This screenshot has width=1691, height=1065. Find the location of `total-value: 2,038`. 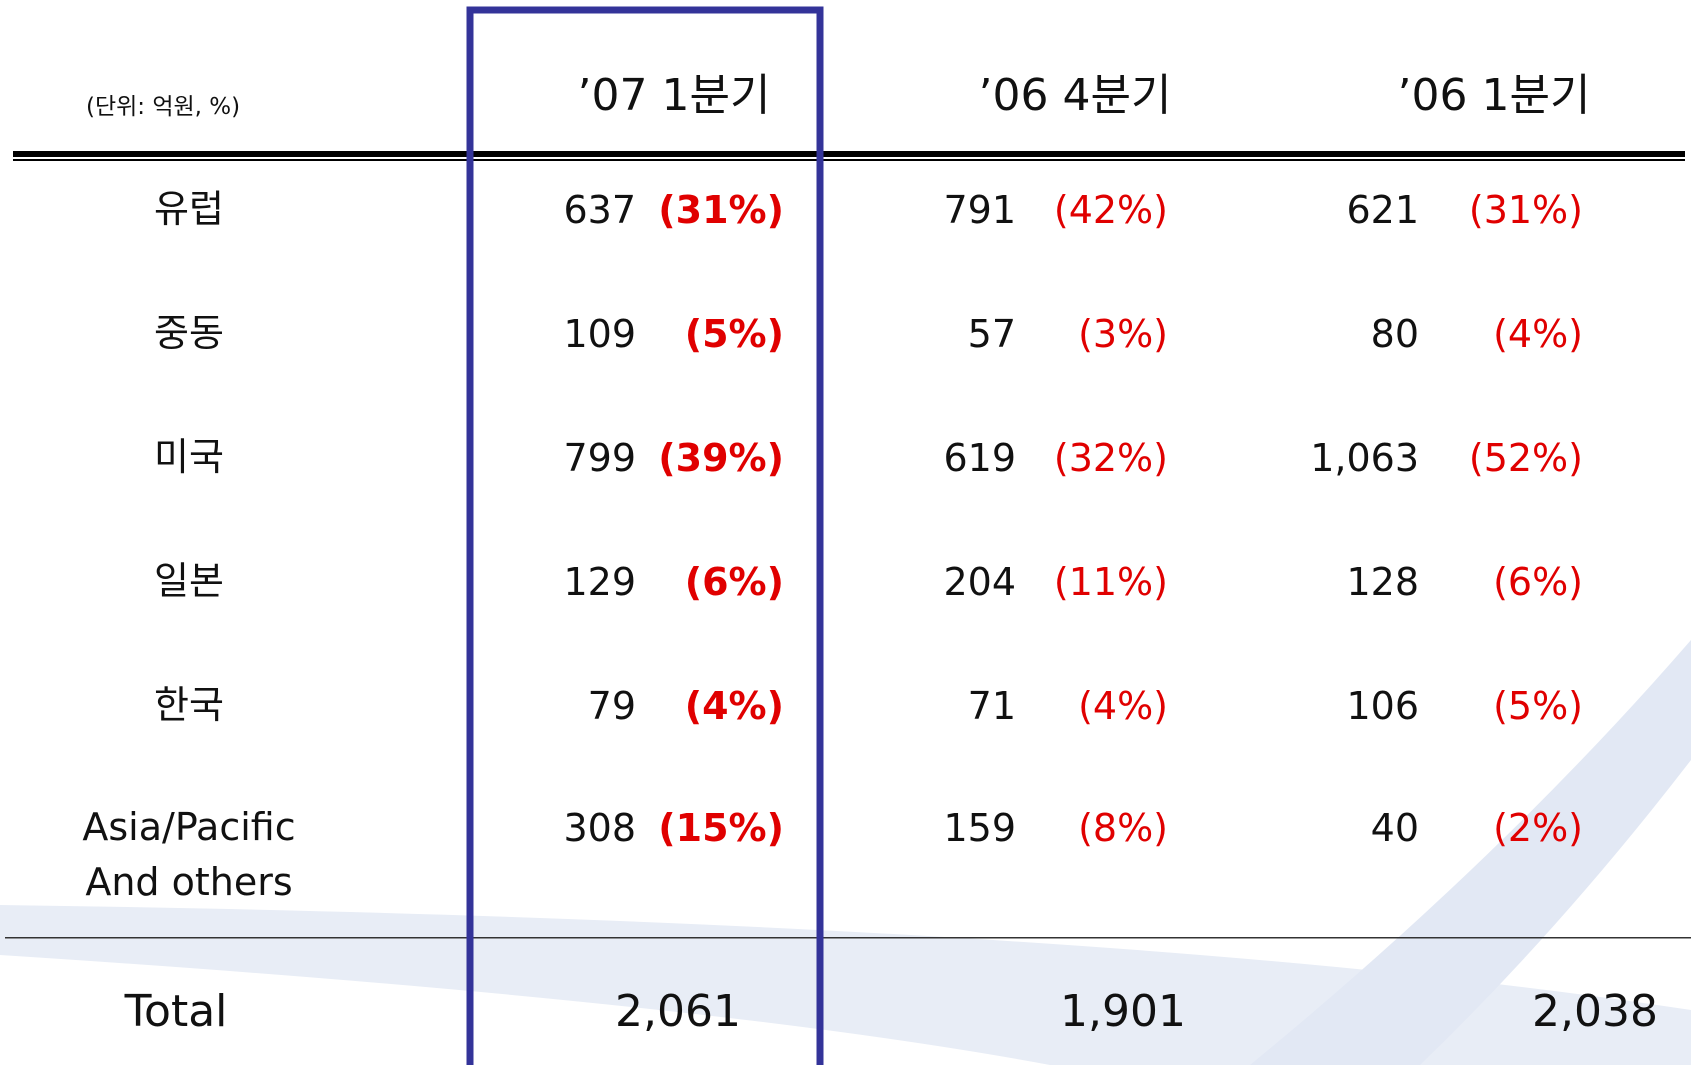

total-value: 2,038 is located at coordinates (1595, 1011).